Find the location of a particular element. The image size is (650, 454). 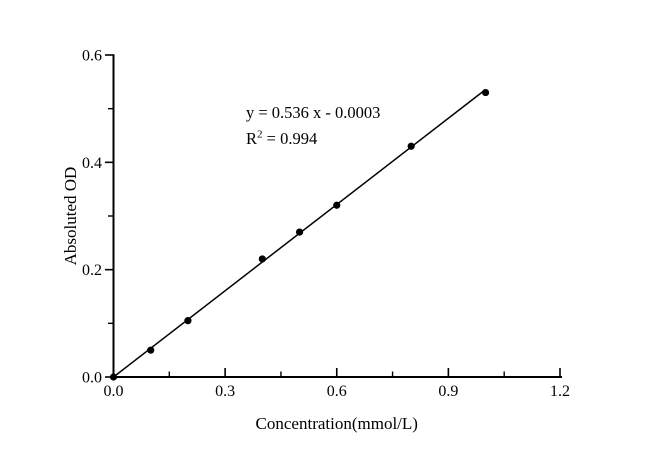

y-tick-label: 0.2 is located at coordinates (92, 270).